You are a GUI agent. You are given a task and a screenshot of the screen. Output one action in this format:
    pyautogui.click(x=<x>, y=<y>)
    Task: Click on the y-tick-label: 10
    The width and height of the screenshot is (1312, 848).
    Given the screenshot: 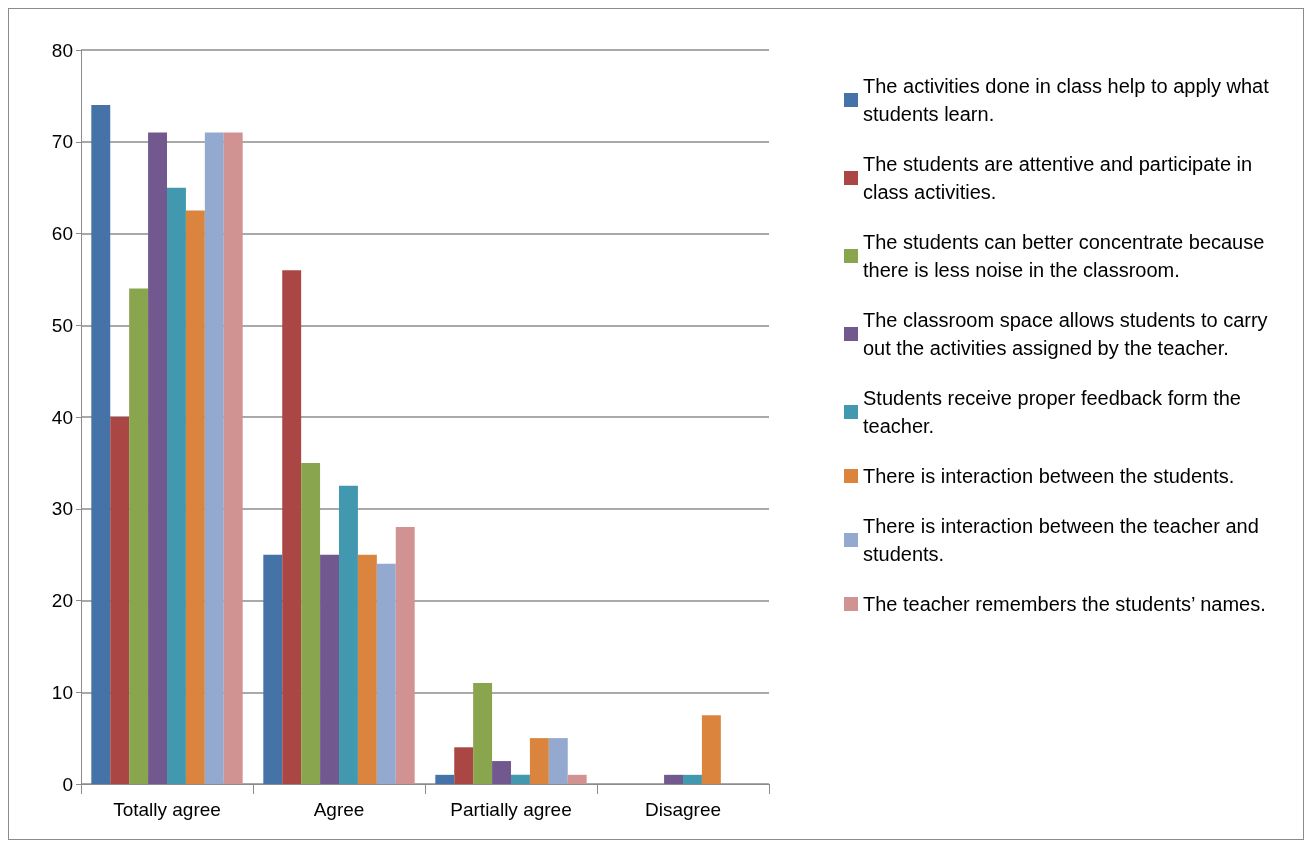 What is the action you would take?
    pyautogui.click(x=62, y=692)
    